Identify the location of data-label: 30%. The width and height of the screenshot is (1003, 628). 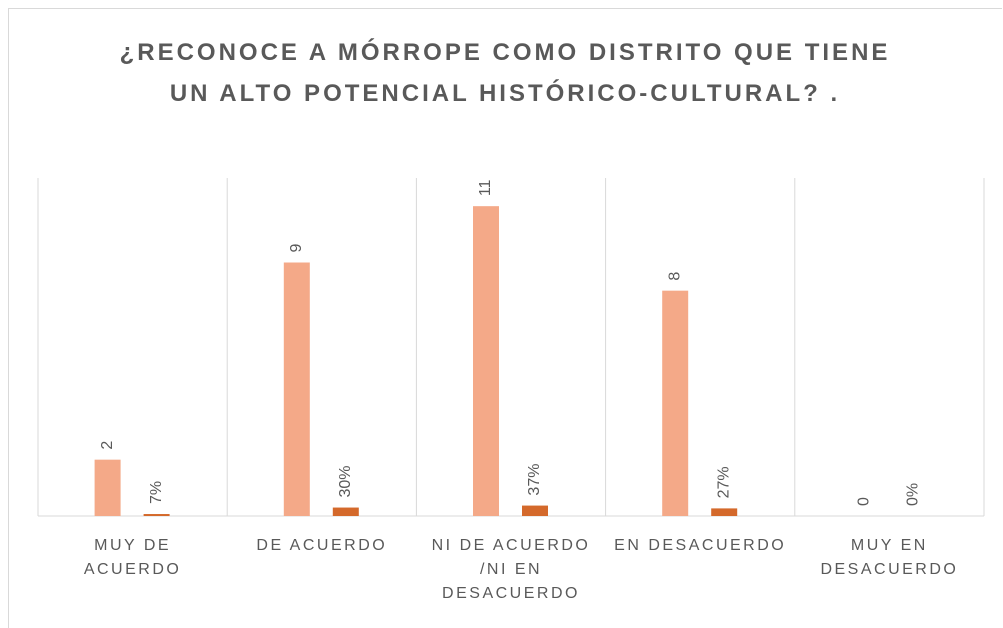
(345, 482).